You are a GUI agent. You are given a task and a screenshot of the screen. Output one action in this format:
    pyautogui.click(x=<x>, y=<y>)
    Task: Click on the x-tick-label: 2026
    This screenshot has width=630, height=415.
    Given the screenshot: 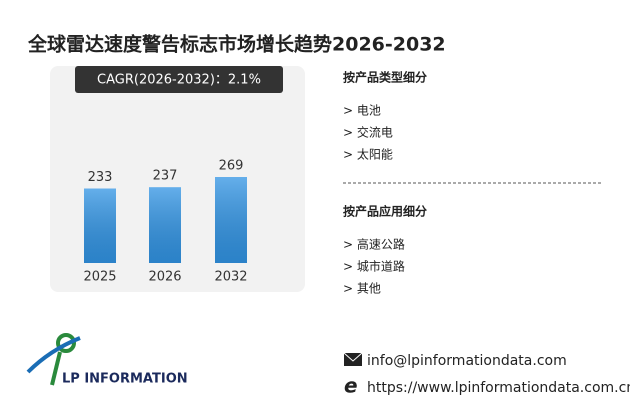 What is the action you would take?
    pyautogui.click(x=164, y=277)
    